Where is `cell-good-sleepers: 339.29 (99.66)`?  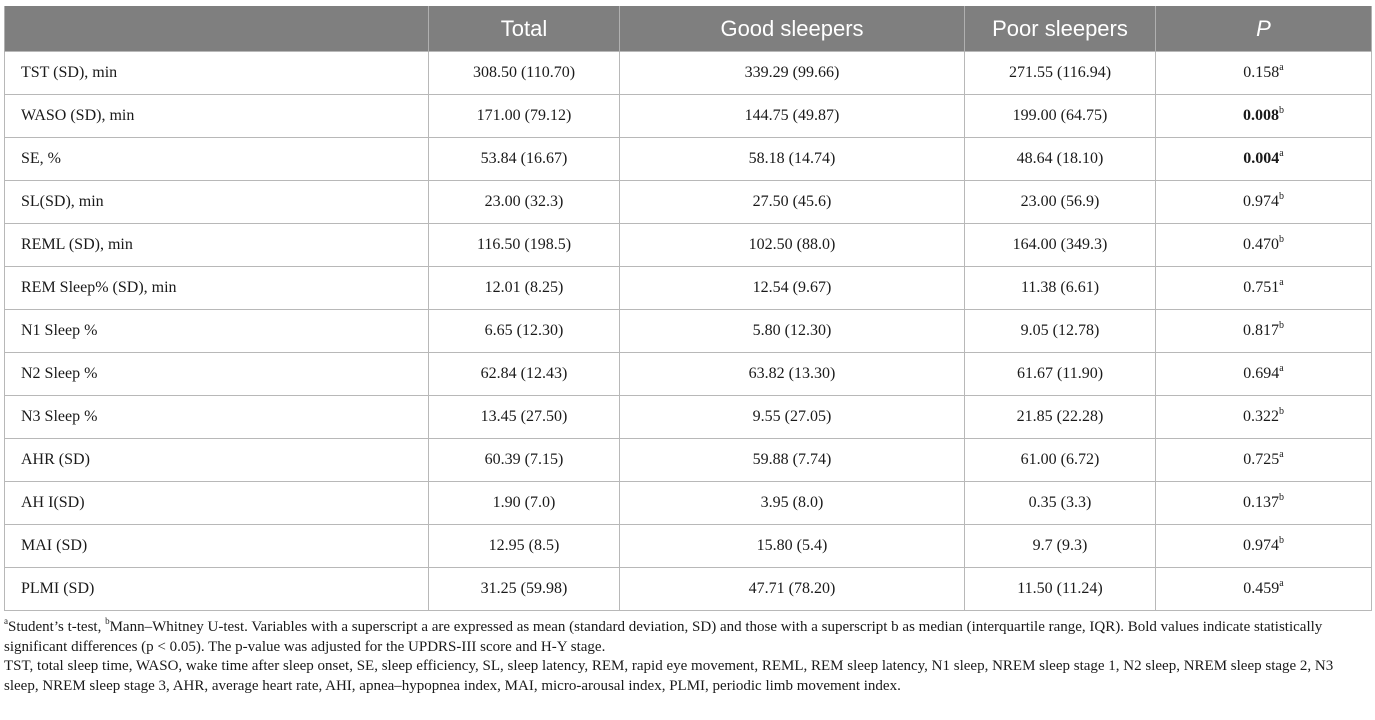
cell-good-sleepers: 339.29 (99.66) is located at coordinates (792, 73).